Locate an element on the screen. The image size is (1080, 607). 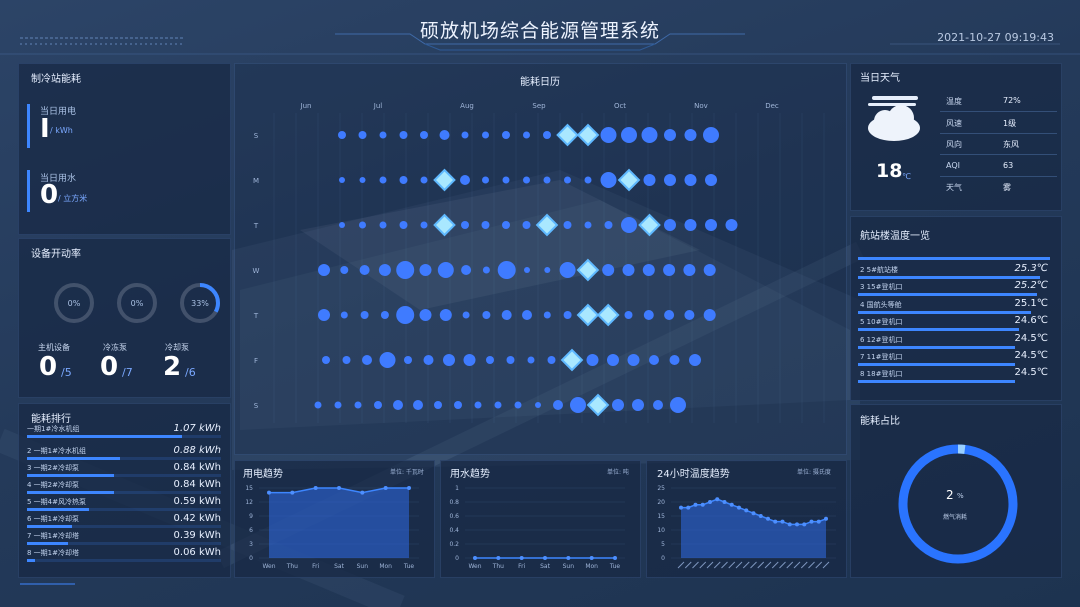
power-accent is located at coordinates (28, 126).